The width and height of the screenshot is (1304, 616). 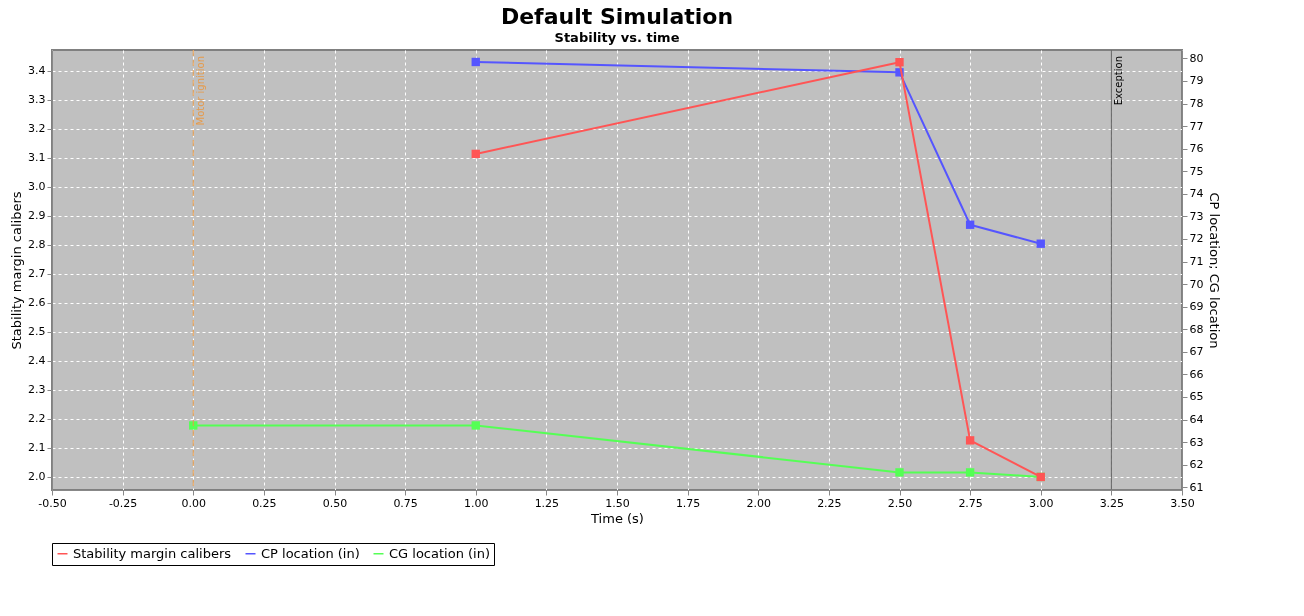 I want to click on x-tick-label: 0.00, so click(x=193, y=503).